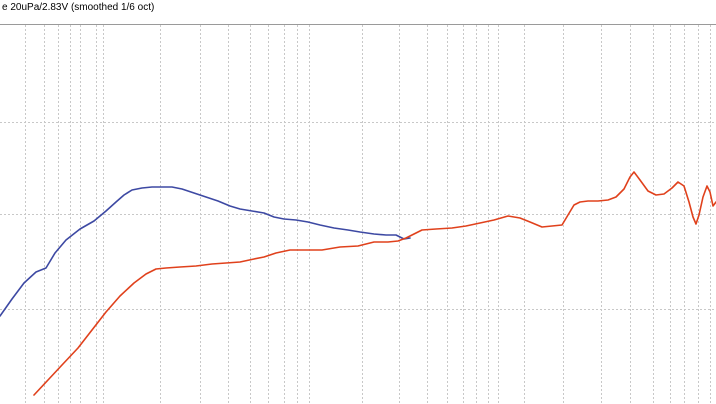 This screenshot has height=404, width=716. I want to click on chart-title: e 20uPa/2.83V (smoothed 1/6 oct), so click(78, 7).